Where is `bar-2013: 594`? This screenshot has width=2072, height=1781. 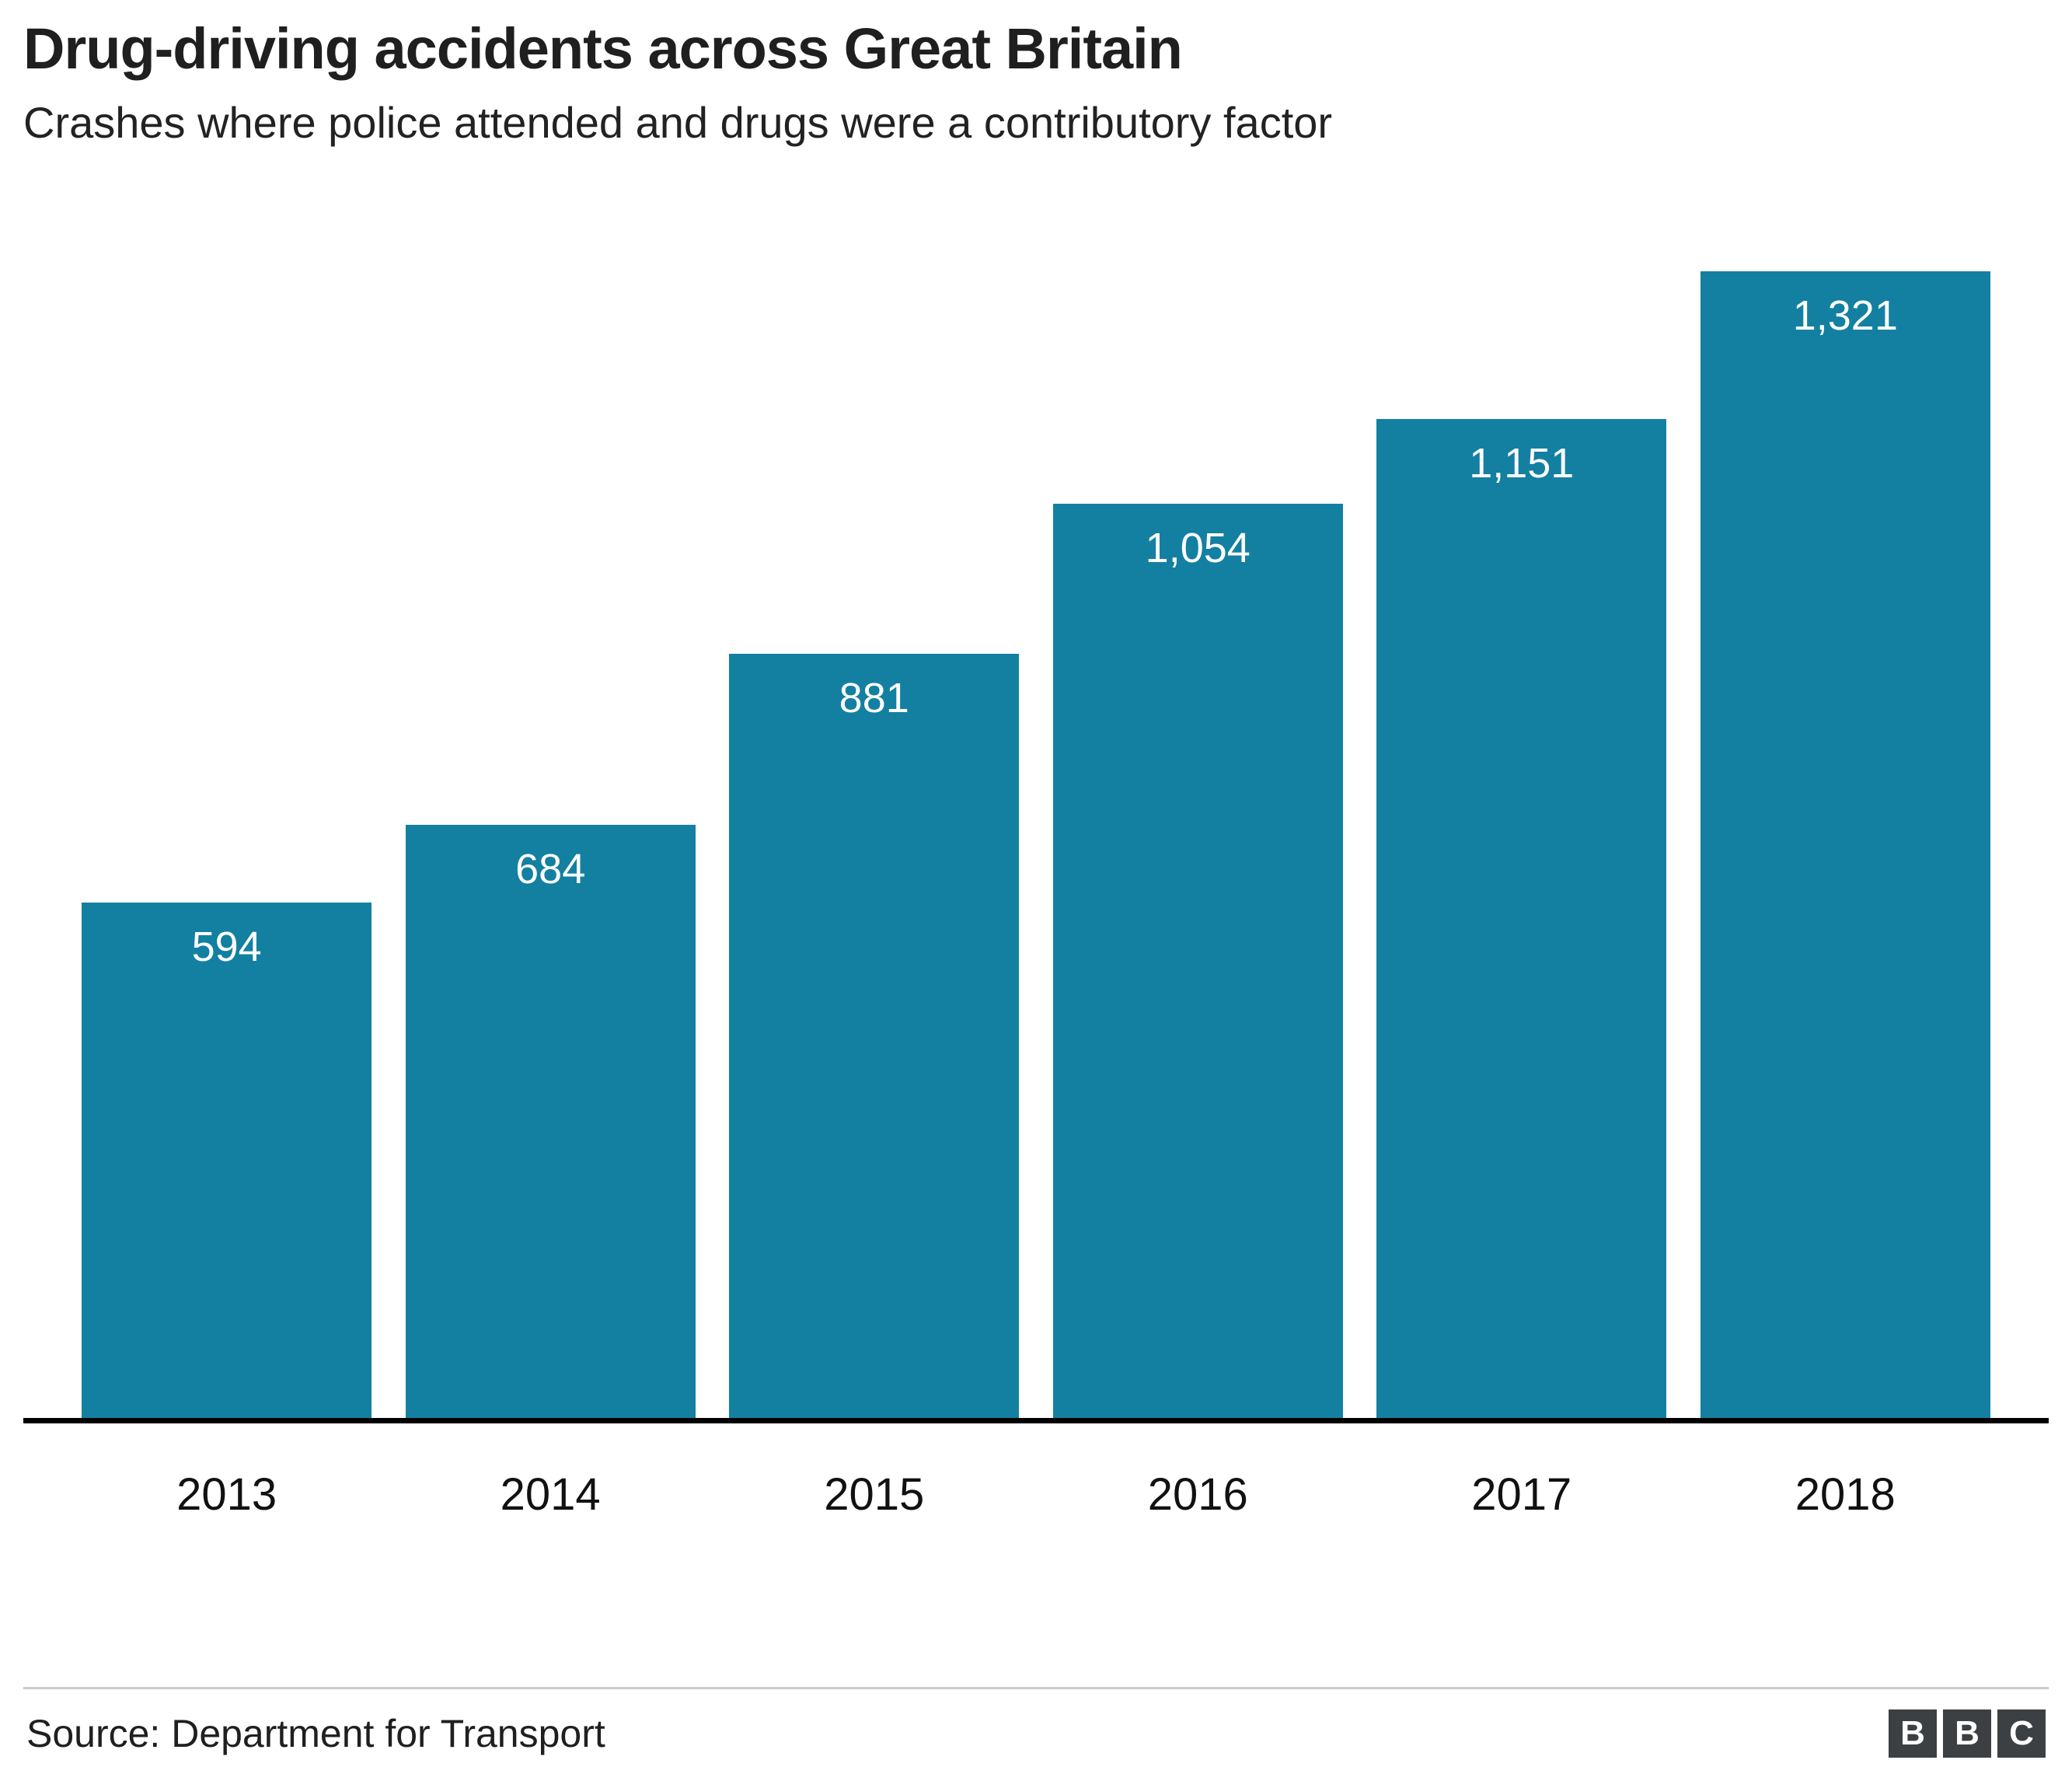 bar-2013: 594 is located at coordinates (227, 1161).